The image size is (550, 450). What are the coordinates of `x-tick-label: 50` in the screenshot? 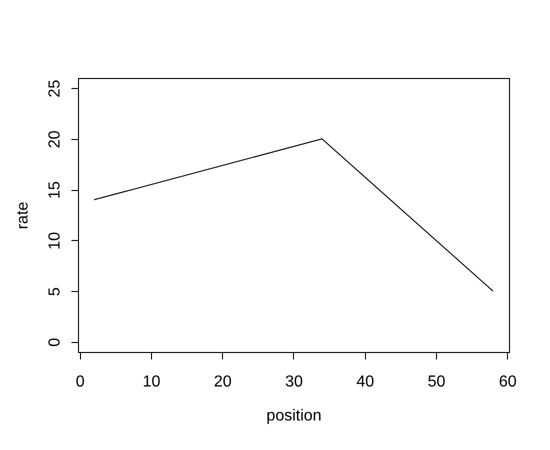 It's located at (437, 382).